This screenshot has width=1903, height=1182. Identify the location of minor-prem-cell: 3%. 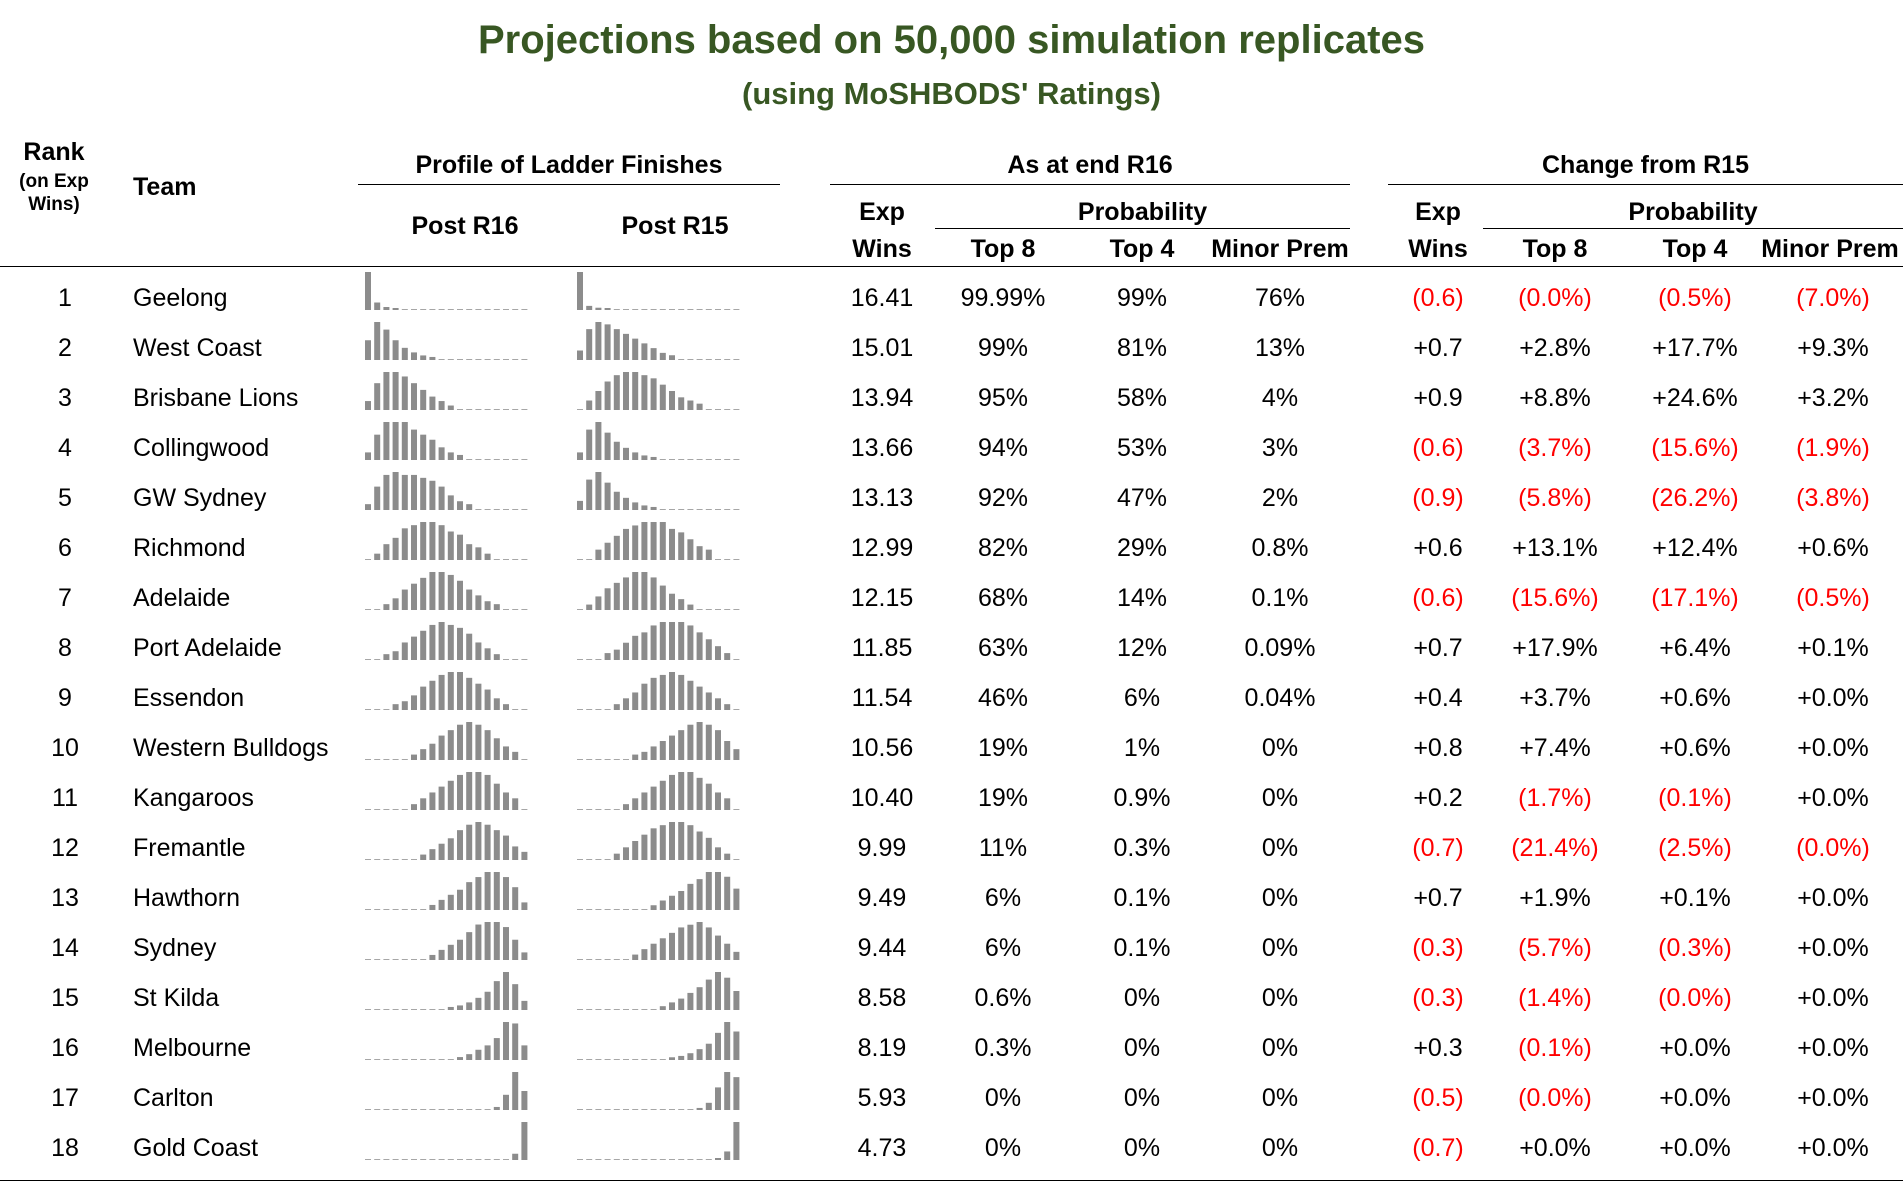
(1280, 448).